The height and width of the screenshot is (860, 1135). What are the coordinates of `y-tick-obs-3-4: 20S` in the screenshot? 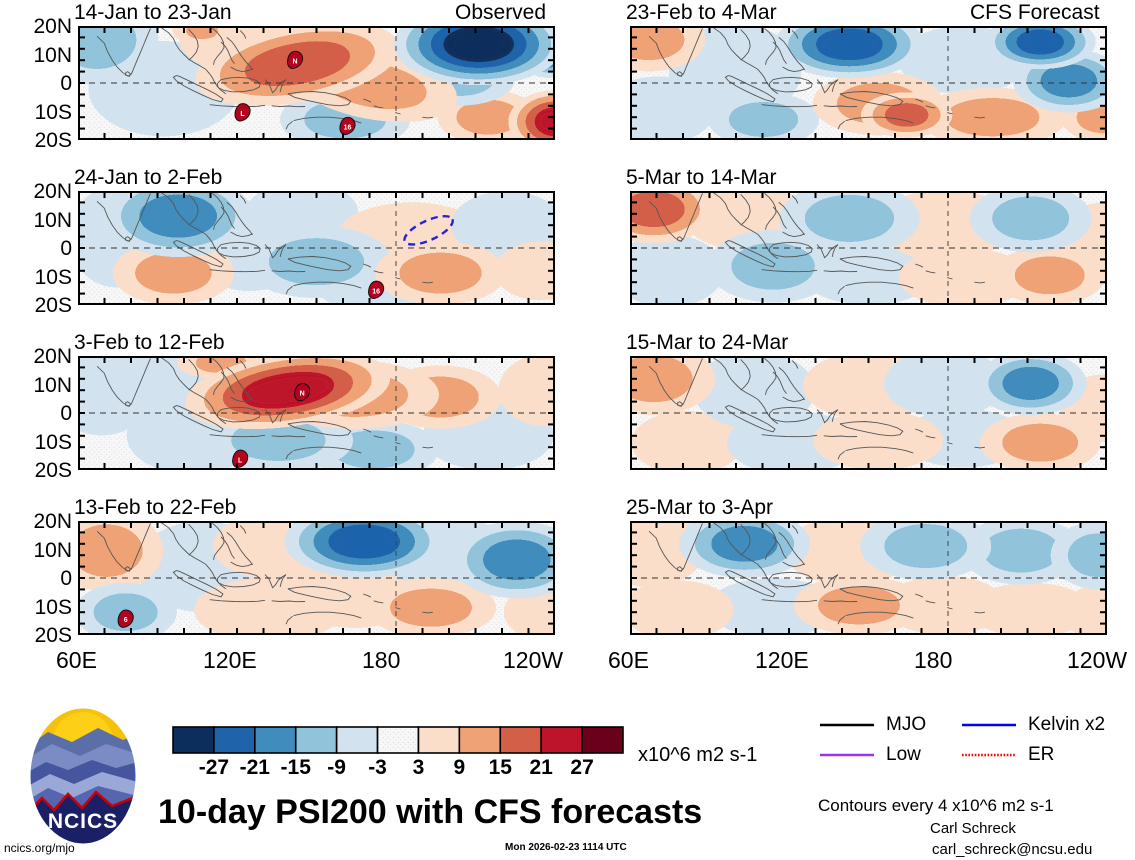 It's located at (53, 470).